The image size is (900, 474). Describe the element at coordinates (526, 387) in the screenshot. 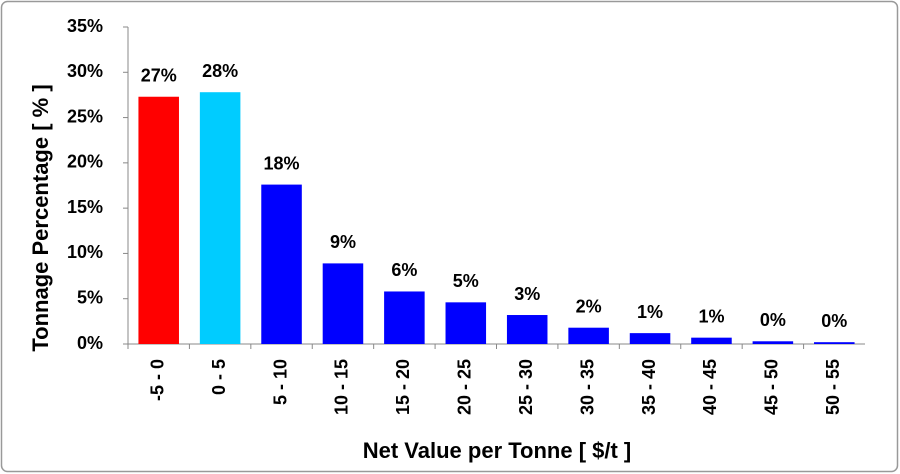

I see `x-tick-label: 25 - 30` at that location.